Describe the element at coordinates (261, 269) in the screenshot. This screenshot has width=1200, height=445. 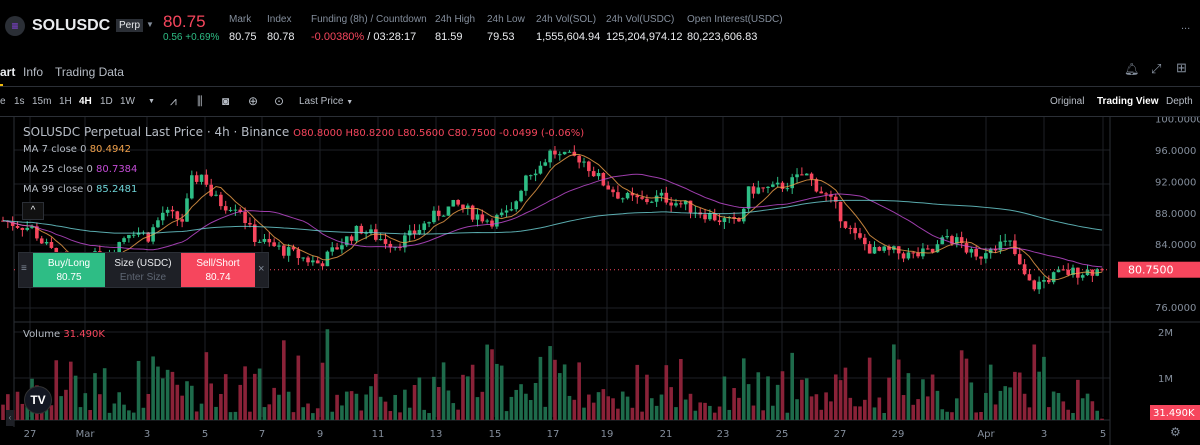
I see `close-icon: ×` at that location.